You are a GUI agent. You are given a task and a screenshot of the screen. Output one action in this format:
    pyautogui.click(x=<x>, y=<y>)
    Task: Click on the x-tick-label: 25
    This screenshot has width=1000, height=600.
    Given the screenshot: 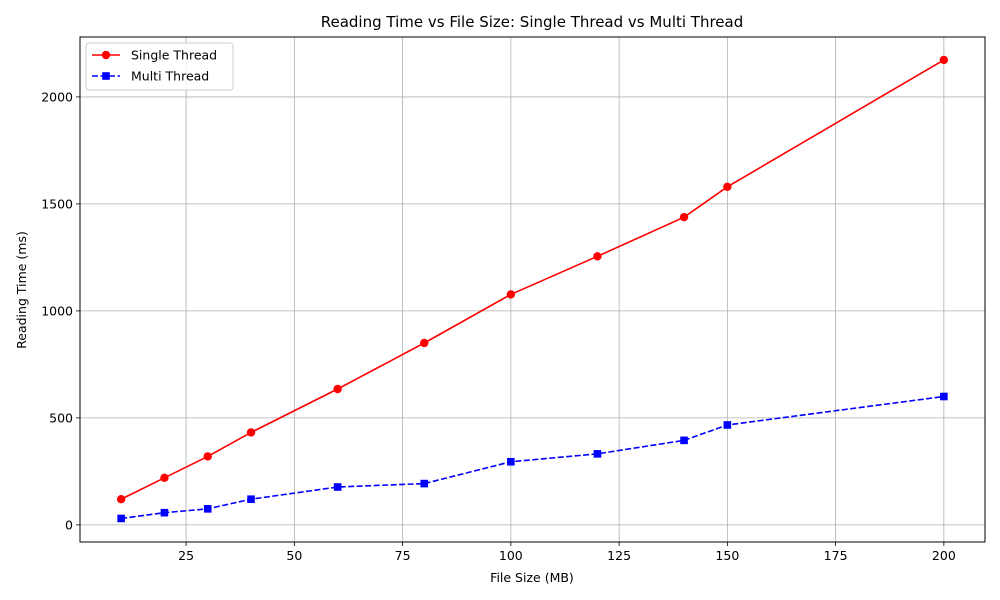 What is the action you would take?
    pyautogui.click(x=186, y=555)
    